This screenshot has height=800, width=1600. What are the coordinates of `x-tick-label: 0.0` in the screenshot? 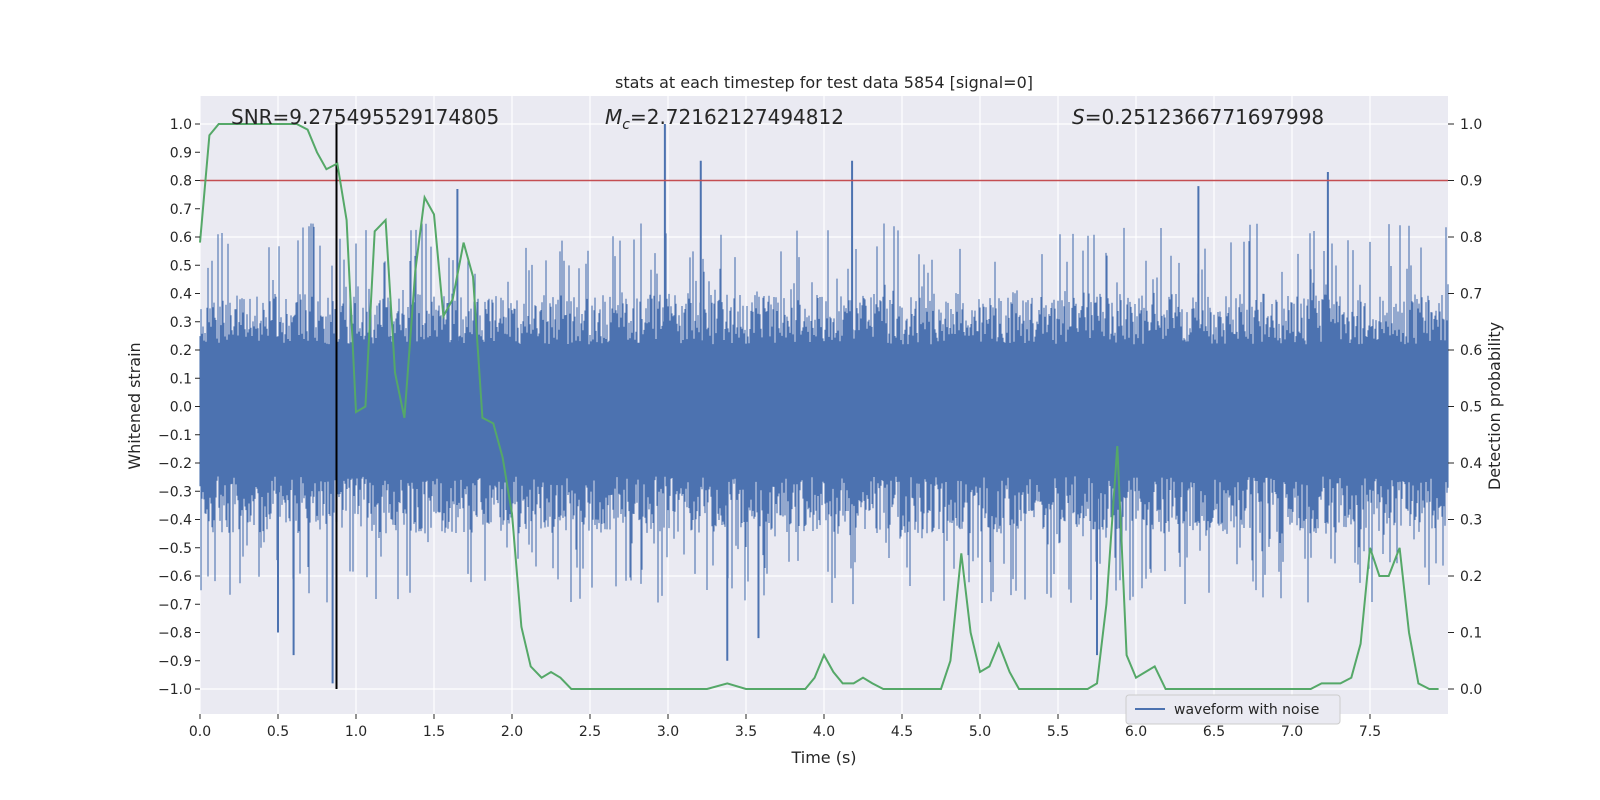 It's located at (200, 732).